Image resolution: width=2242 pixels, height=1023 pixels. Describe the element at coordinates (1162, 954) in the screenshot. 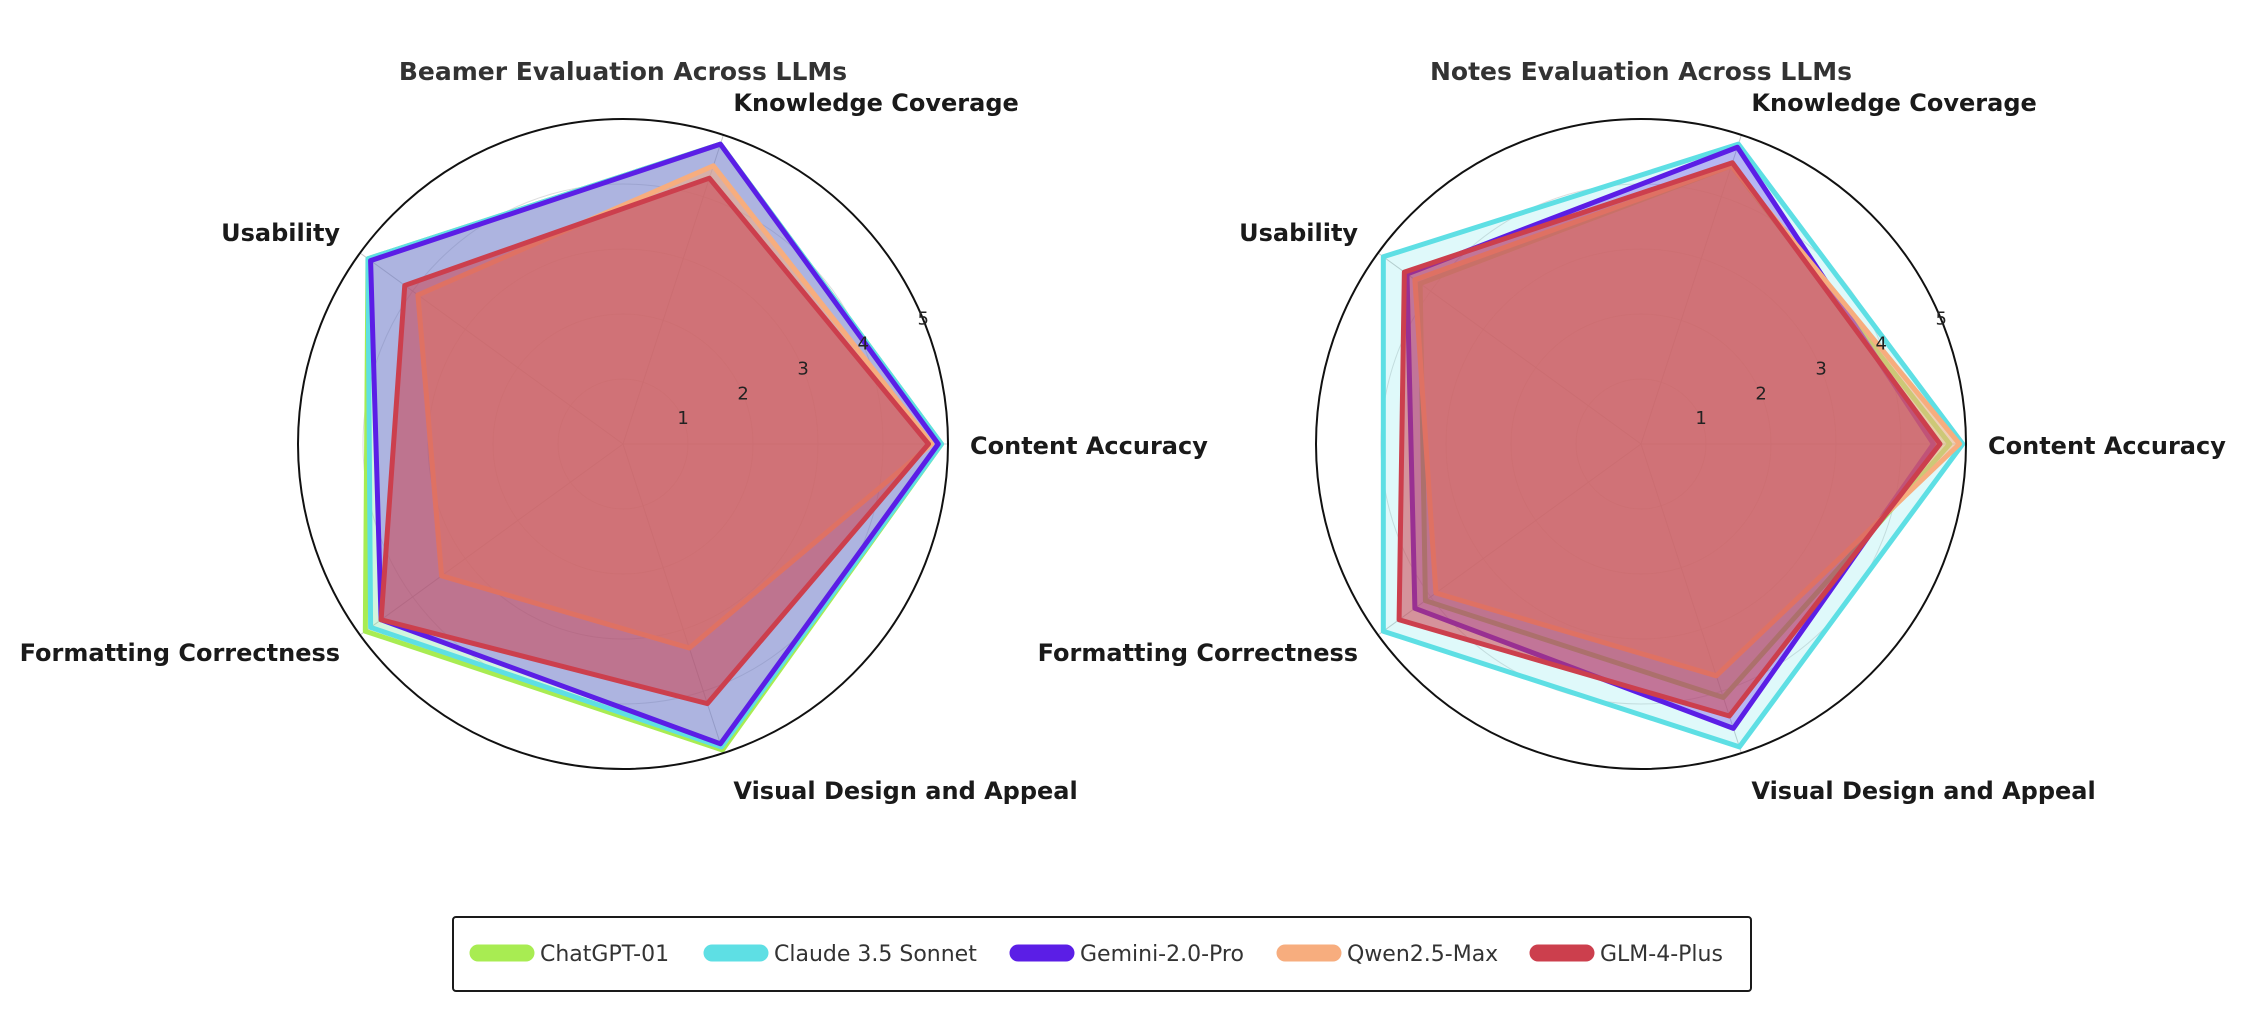

I see `legend-label: Gemini-2.0-Pro` at that location.